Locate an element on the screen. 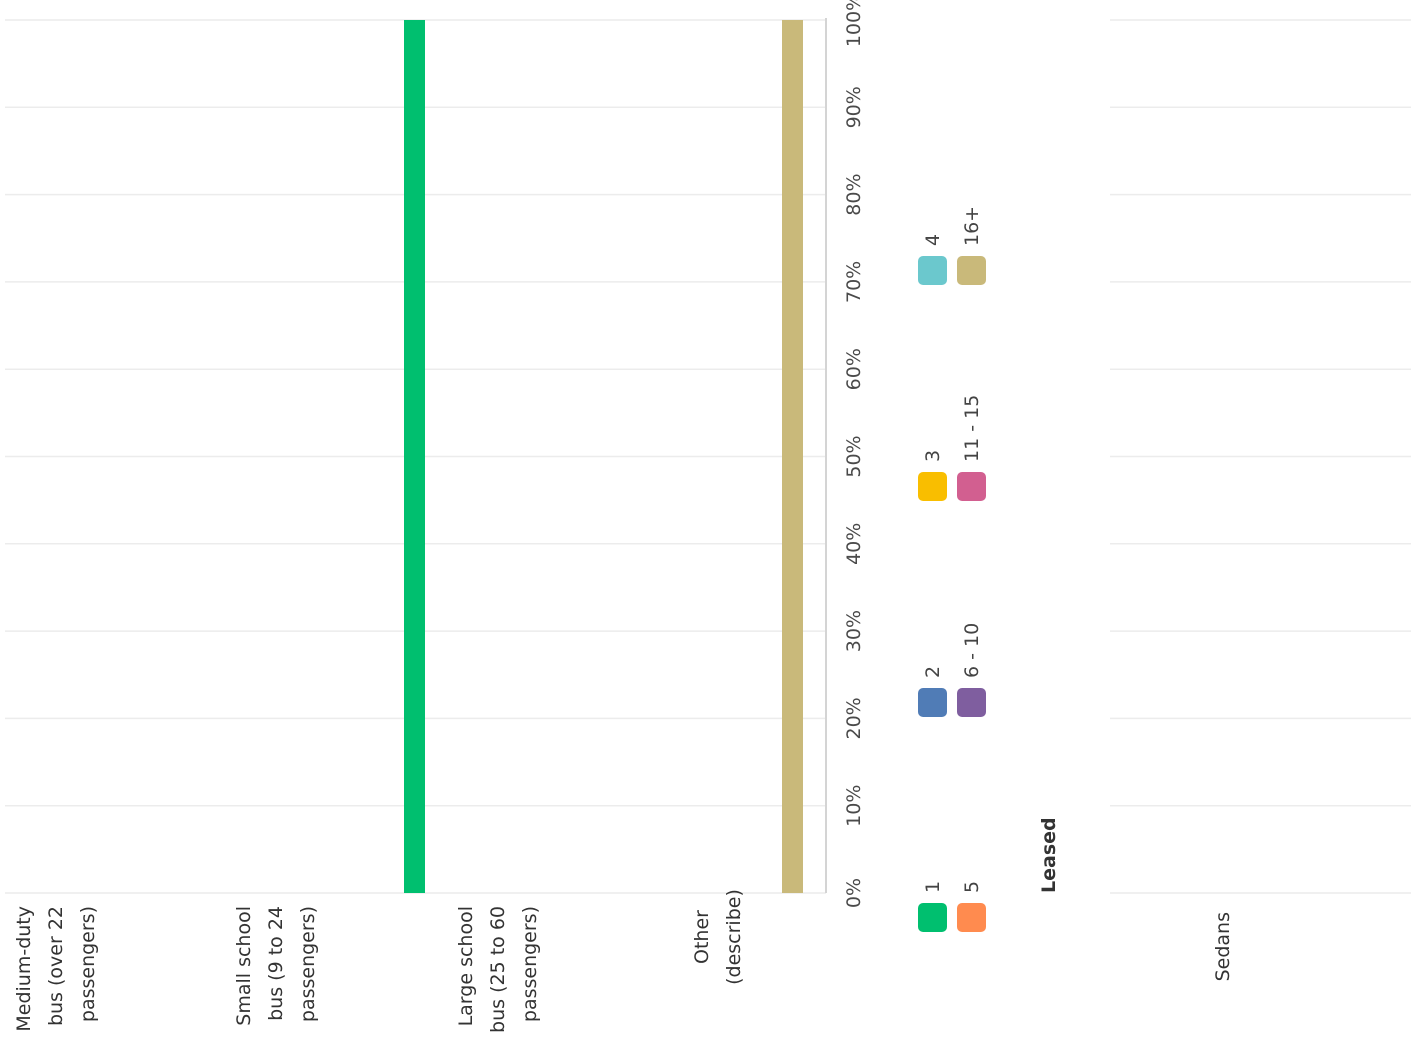 Image resolution: width=1411 pixels, height=1051 pixels. legend-label: 5 is located at coordinates (972, 887).